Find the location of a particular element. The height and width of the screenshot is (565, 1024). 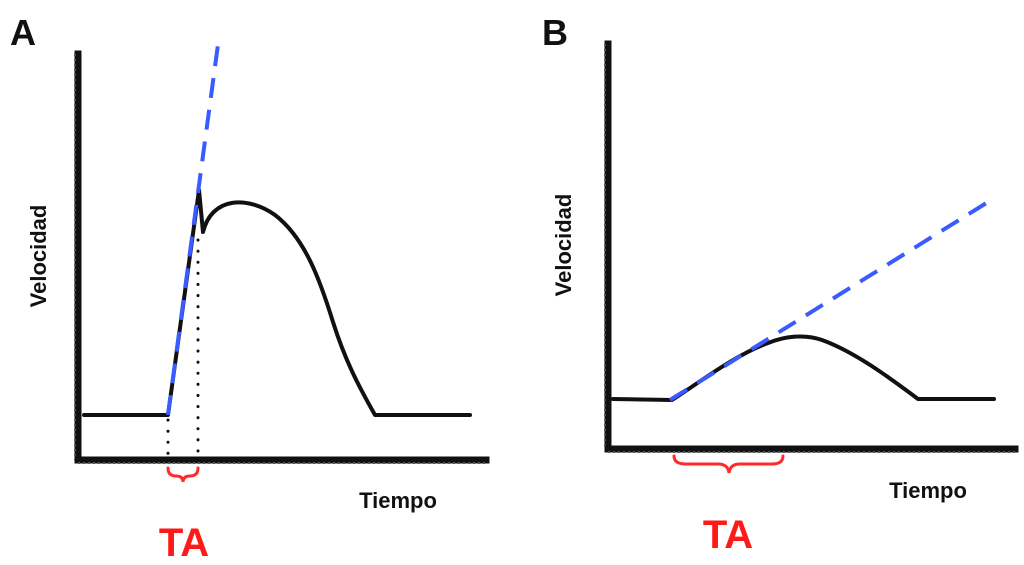

panel-b-ta-label: TA is located at coordinates (728, 535).